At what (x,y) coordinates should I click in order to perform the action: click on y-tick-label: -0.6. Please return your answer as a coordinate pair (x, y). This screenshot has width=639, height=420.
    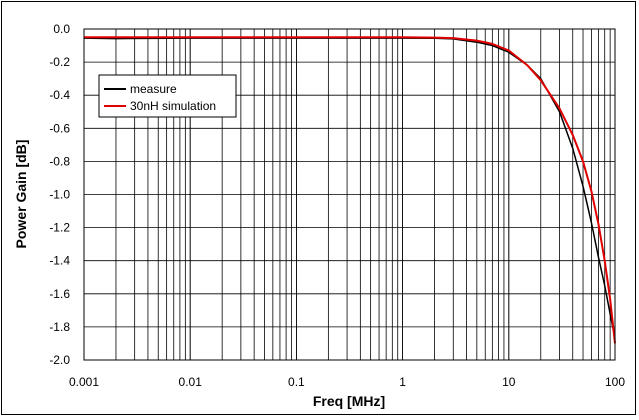
    Looking at the image, I should click on (59, 128).